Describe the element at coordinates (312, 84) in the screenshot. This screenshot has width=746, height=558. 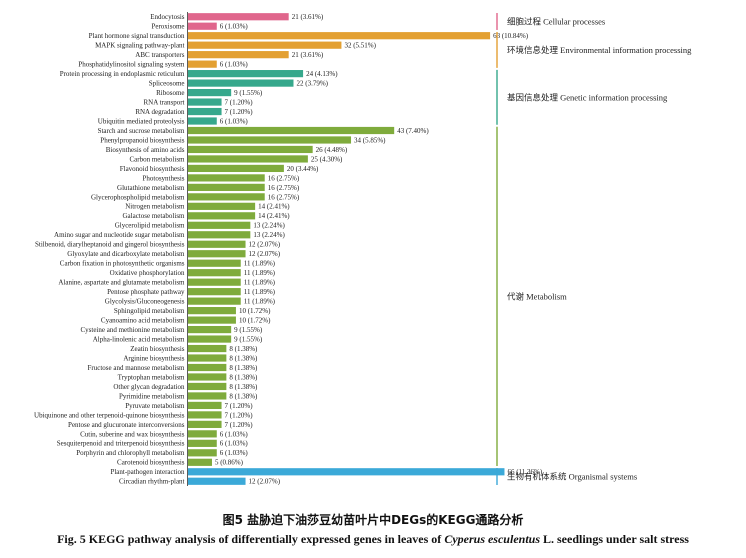
I see `data-label: 22 (3.79%)` at that location.